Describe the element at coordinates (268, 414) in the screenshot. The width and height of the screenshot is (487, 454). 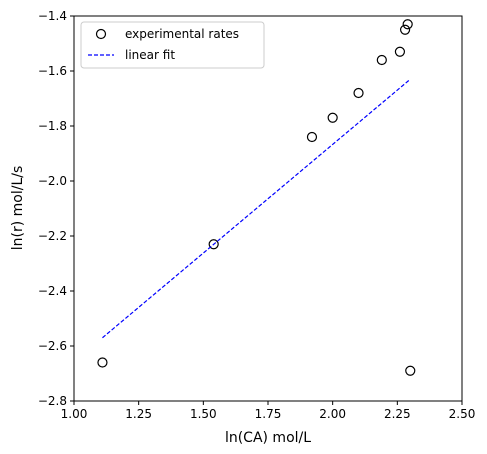
I see `x-tick-label: 1.75` at that location.